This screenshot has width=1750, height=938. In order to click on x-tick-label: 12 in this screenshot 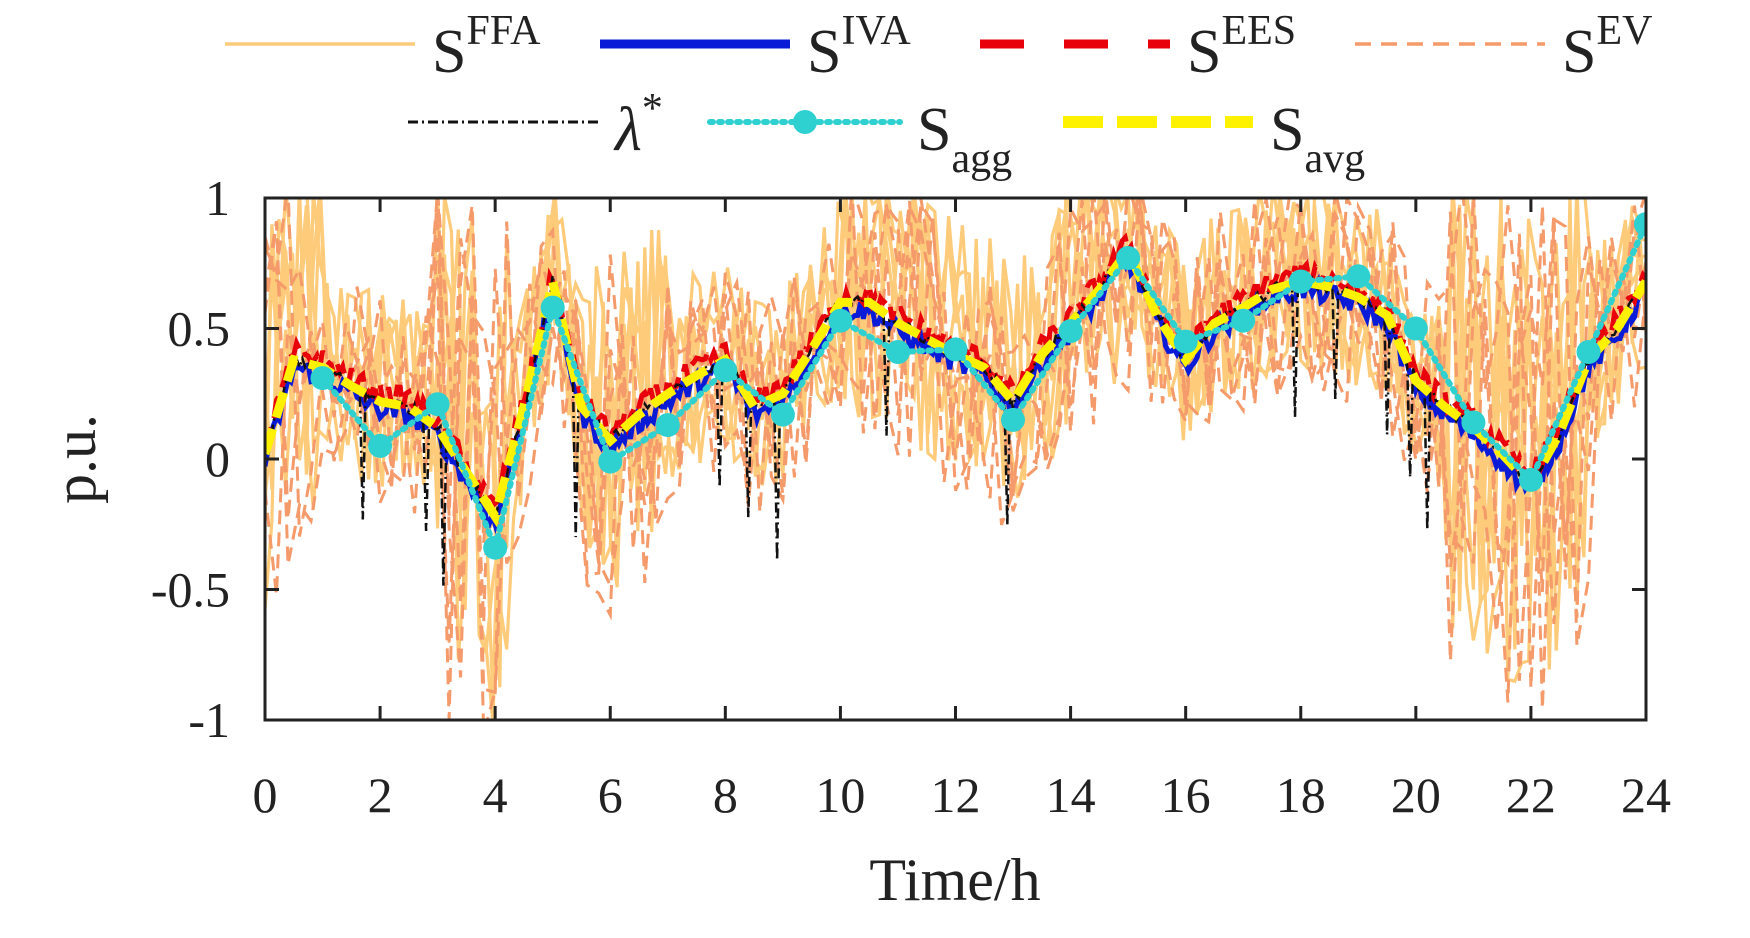, I will do `click(956, 795)`.